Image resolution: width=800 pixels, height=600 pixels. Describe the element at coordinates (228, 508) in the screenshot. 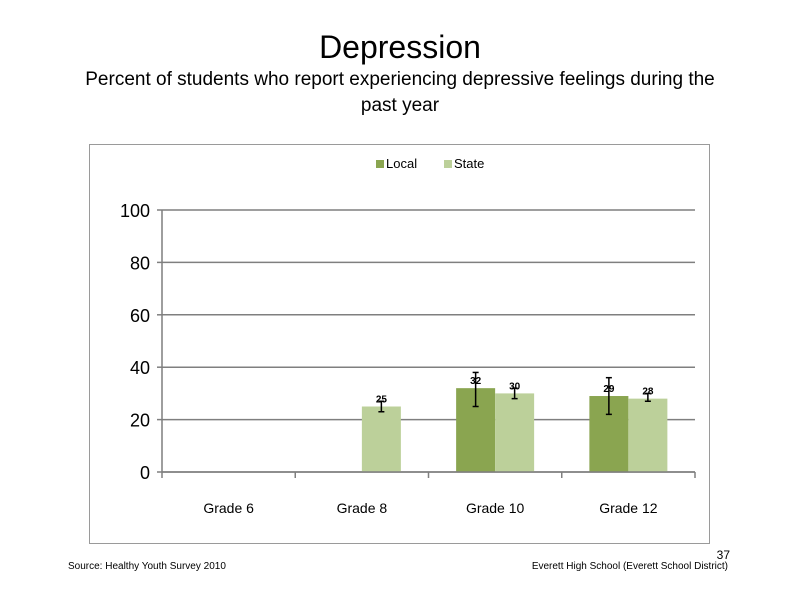

I see `x-tick-label: Grade 6` at that location.